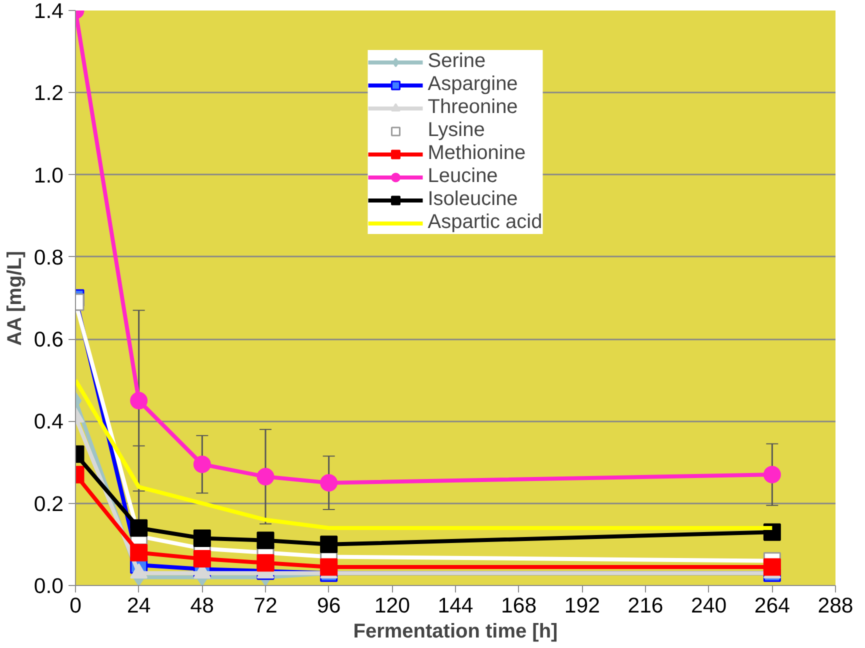  What do you see at coordinates (15, 298) in the screenshot?
I see `y-axis-title: AA [mg/L]` at bounding box center [15, 298].